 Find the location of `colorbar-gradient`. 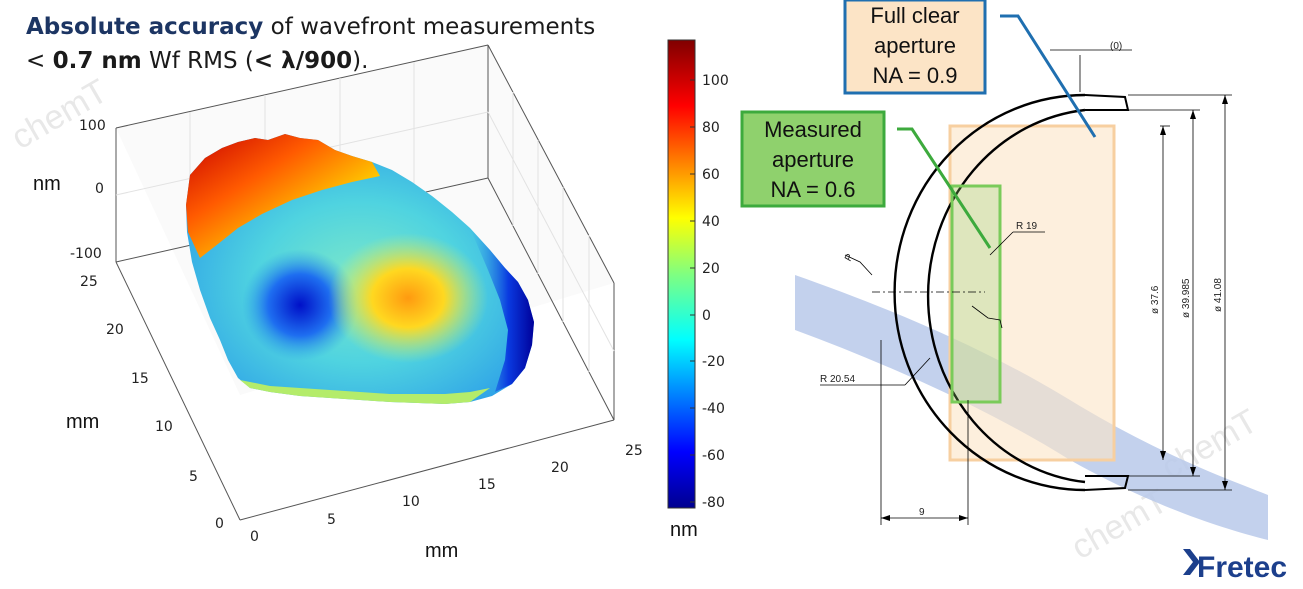

colorbar-gradient is located at coordinates (681, 274).